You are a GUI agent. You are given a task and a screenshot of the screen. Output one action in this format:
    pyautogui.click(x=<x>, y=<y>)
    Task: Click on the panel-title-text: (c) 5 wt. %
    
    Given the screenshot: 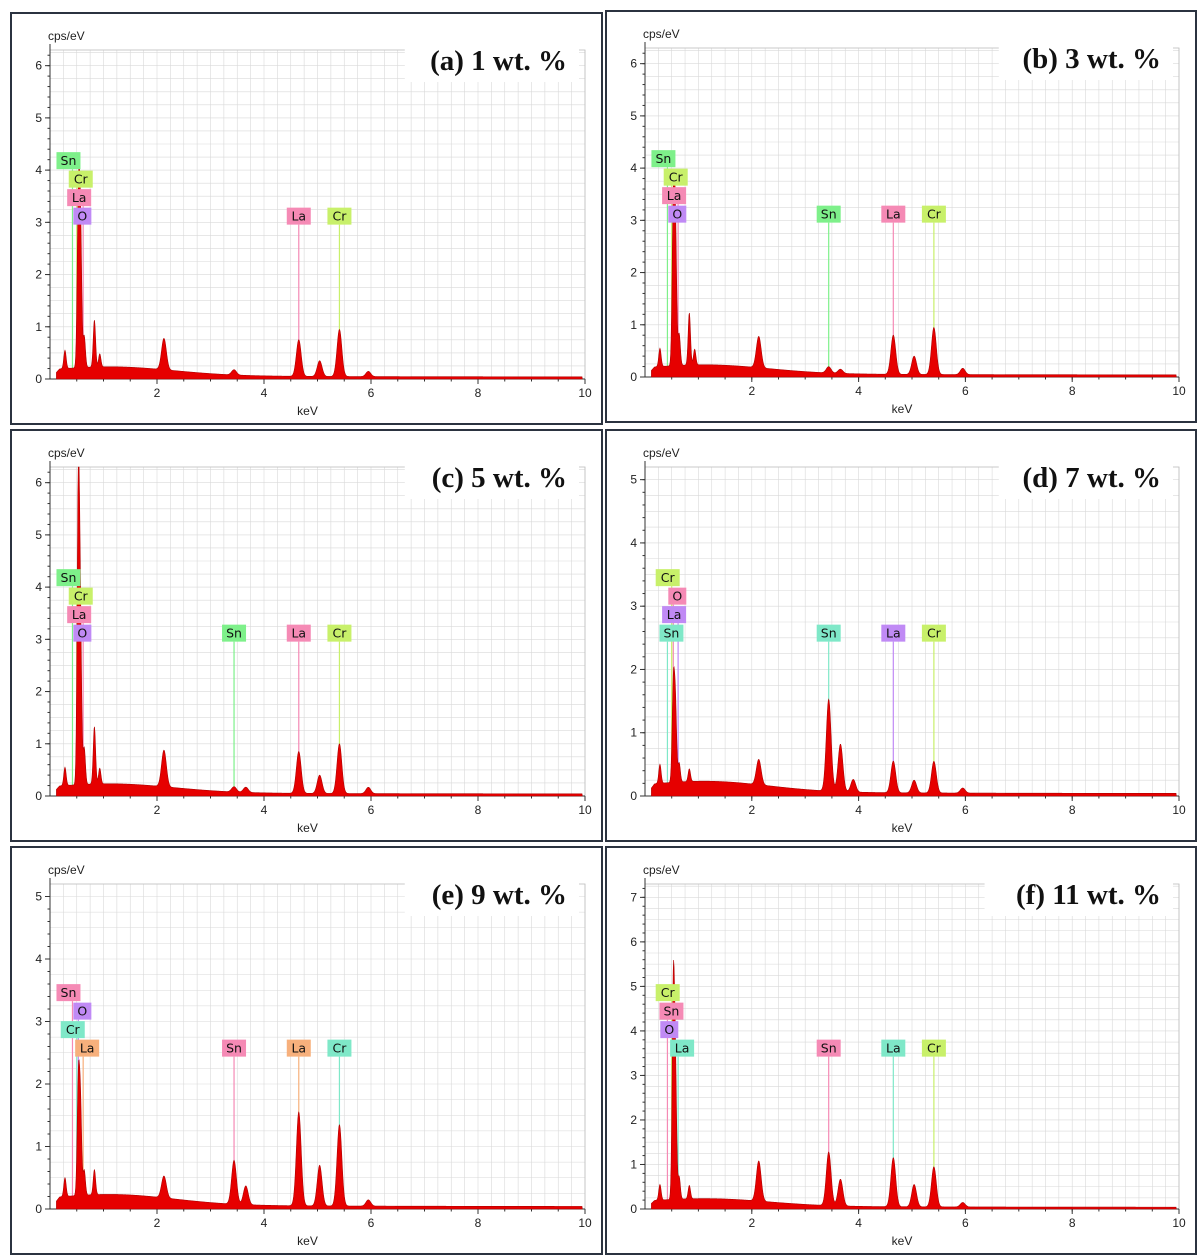 What is the action you would take?
    pyautogui.click(x=499, y=478)
    